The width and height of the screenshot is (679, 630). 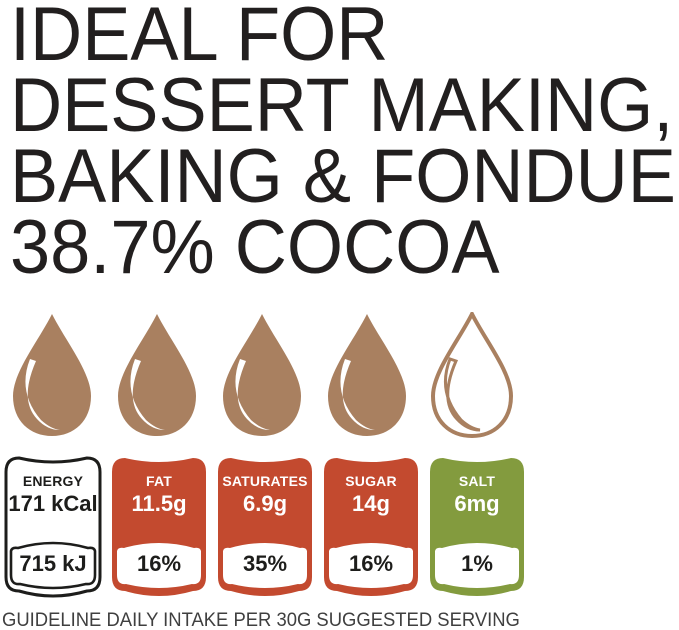 What do you see at coordinates (53, 503) in the screenshot?
I see `badge-value: 171 kCal` at bounding box center [53, 503].